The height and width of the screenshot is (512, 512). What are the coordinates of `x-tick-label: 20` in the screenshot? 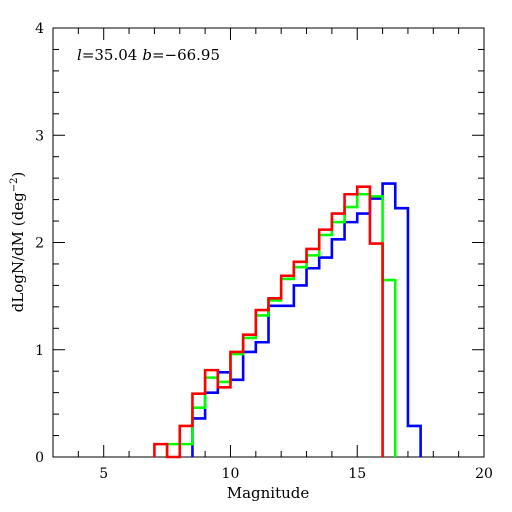 It's located at (484, 474).